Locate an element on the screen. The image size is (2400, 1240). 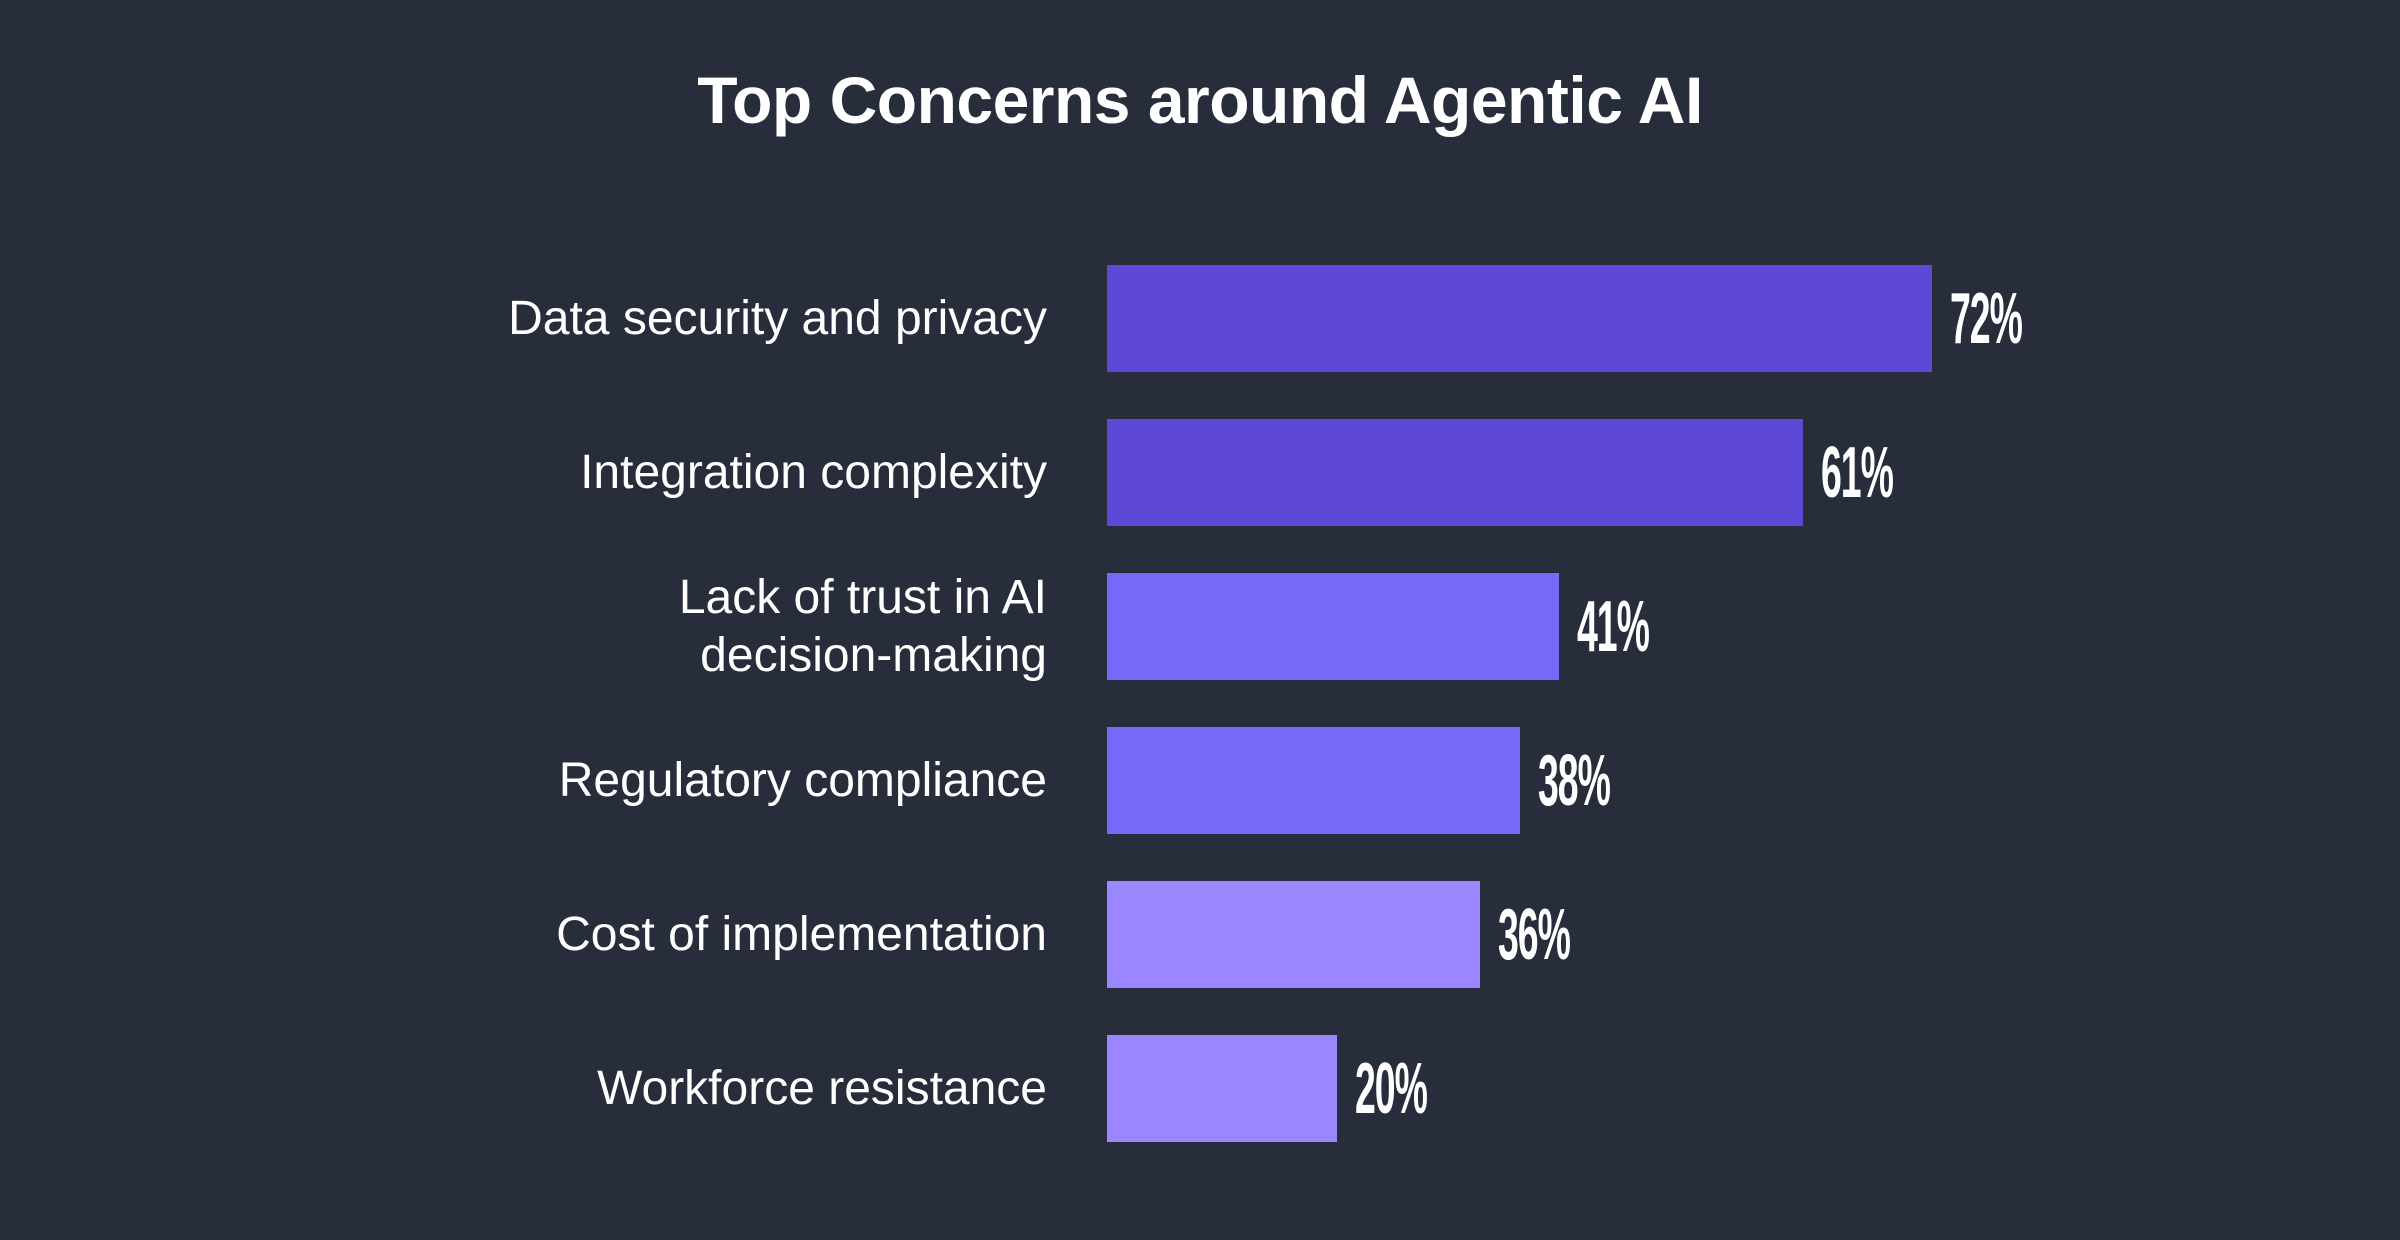
bar-row: Lack of trust in AI decision-making 41% is located at coordinates (1200, 626).